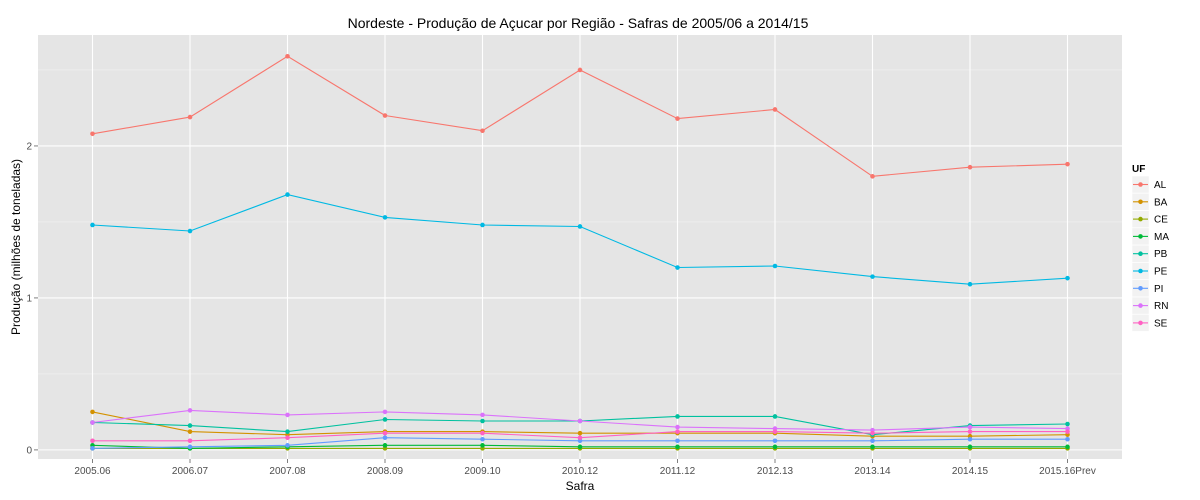 The width and height of the screenshot is (1200, 500). Describe the element at coordinates (678, 471) in the screenshot. I see `x-tick-label: 2011.12` at that location.